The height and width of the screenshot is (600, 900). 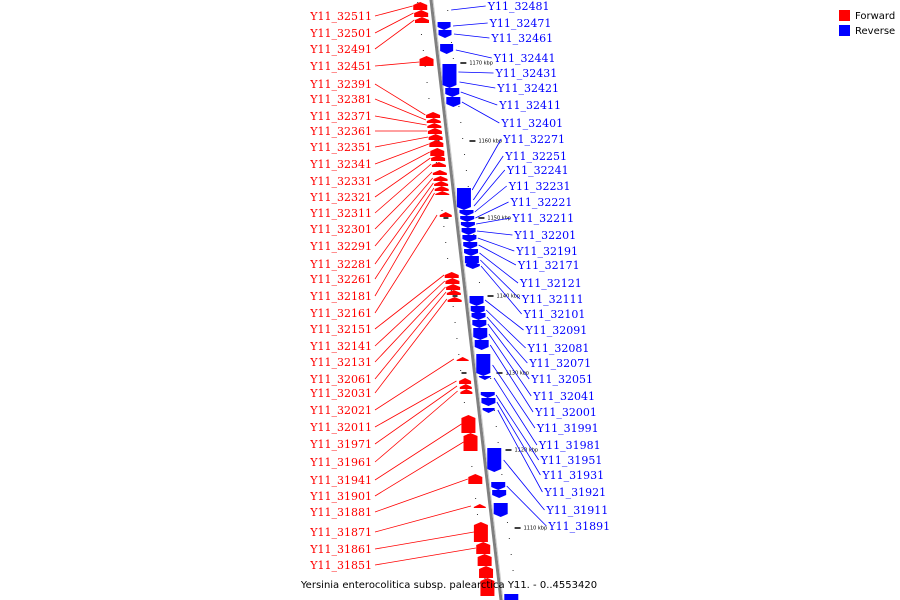 What do you see at coordinates (527, 88) in the screenshot?
I see `reverse-gene-label: Y11_32421` at bounding box center [527, 88].